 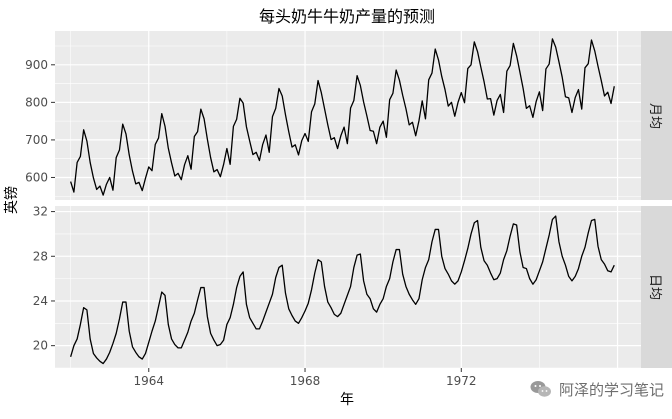 What do you see at coordinates (36, 140) in the screenshot?
I see `y-tick-label: 700` at bounding box center [36, 140].